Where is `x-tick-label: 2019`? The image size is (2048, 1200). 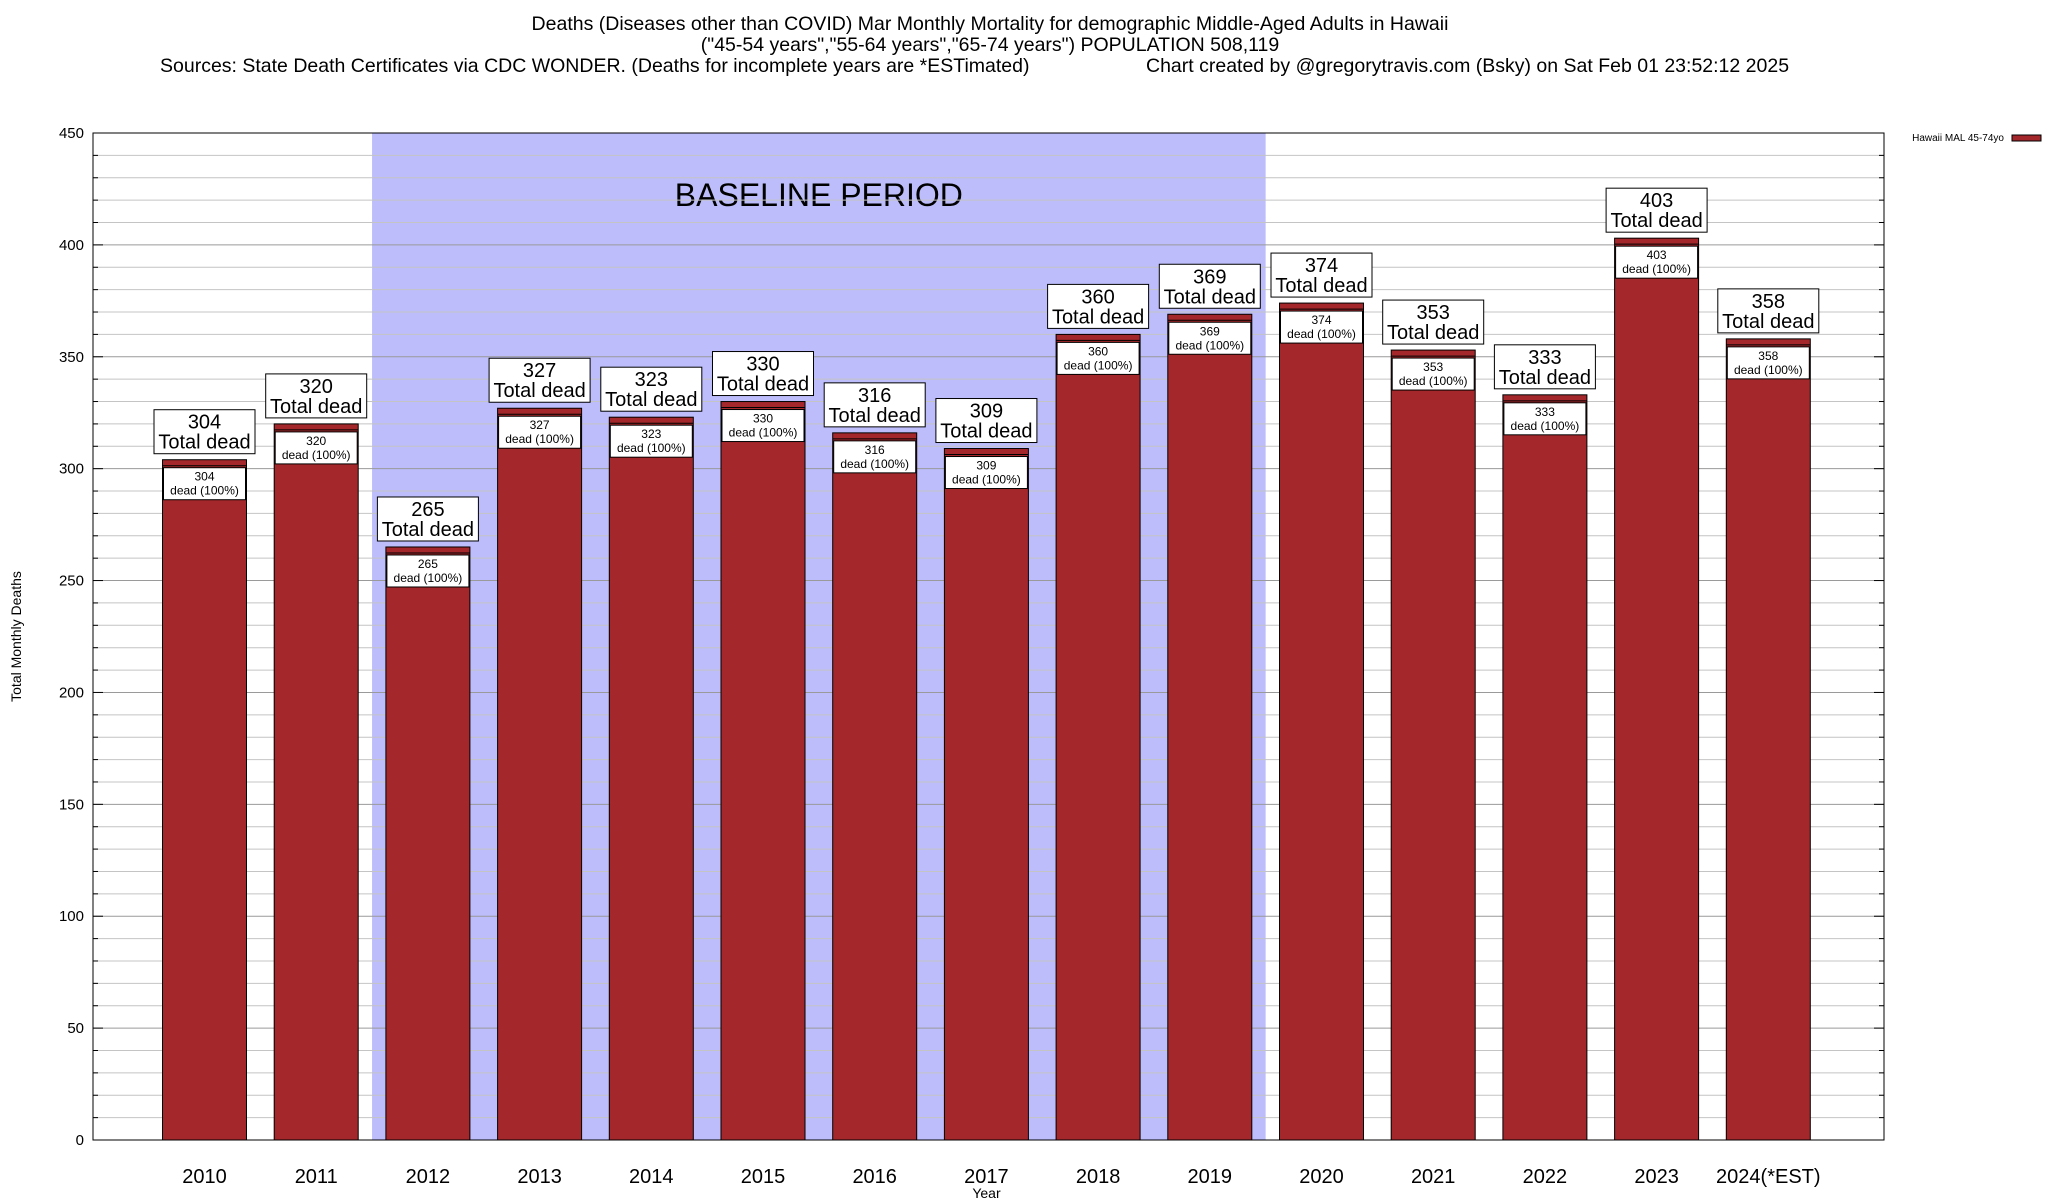 x-tick-label: 2019 is located at coordinates (1210, 1177).